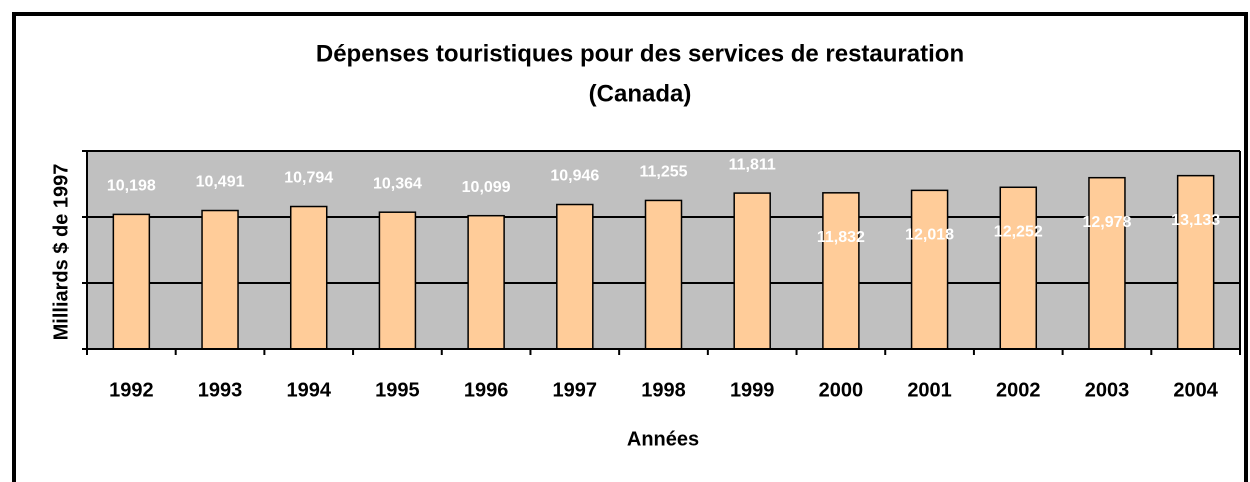  What do you see at coordinates (663, 439) in the screenshot?
I see `x-axis-label: Années` at bounding box center [663, 439].